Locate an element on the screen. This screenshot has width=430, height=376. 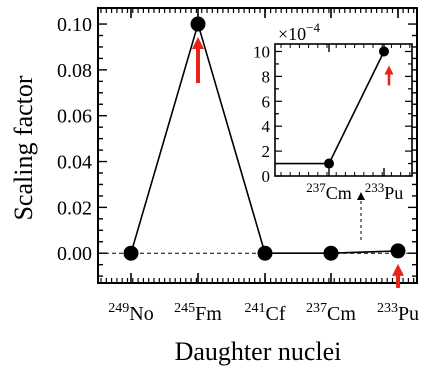
inset-y-tick-label: 8 is located at coordinates (266, 76).